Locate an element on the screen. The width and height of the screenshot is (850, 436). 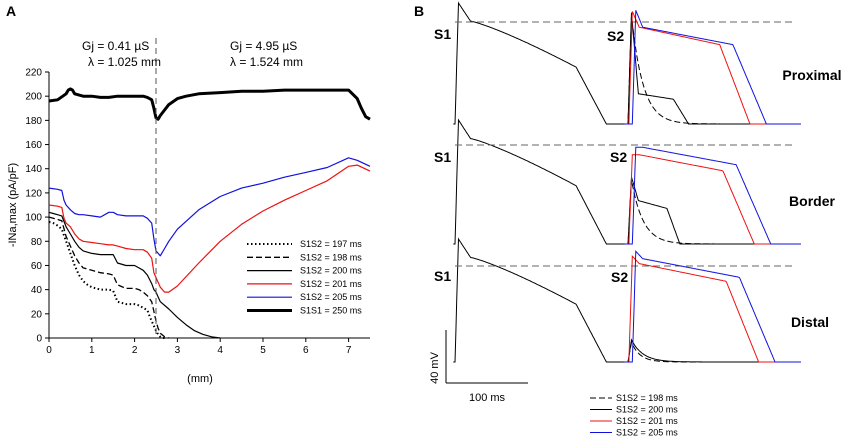
x-tick-label: 4 is located at coordinates (220, 350).